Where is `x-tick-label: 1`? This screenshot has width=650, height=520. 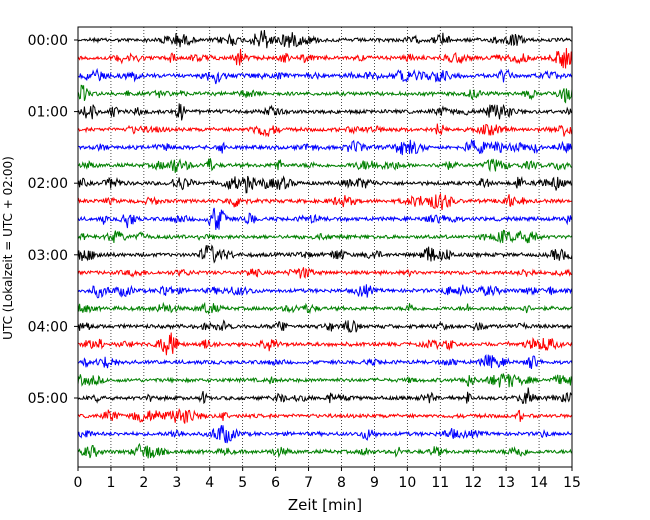 x-tick-label: 1 is located at coordinates (110, 483).